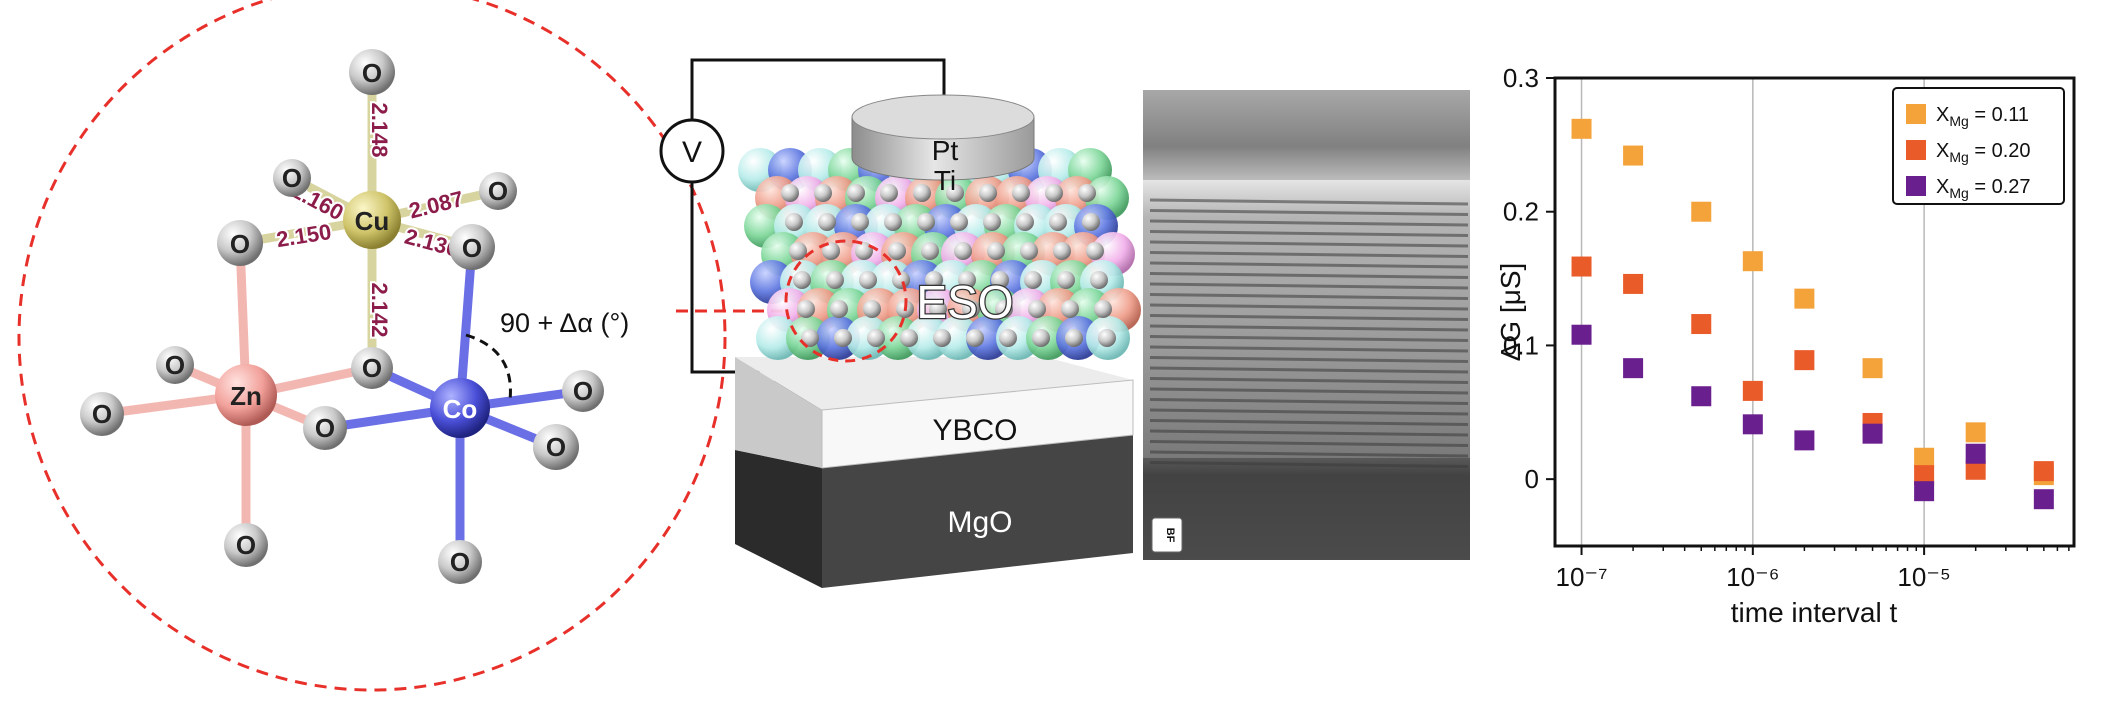 This screenshot has height=712, width=2126. I want to click on bf-badge: BF, so click(1167, 535).